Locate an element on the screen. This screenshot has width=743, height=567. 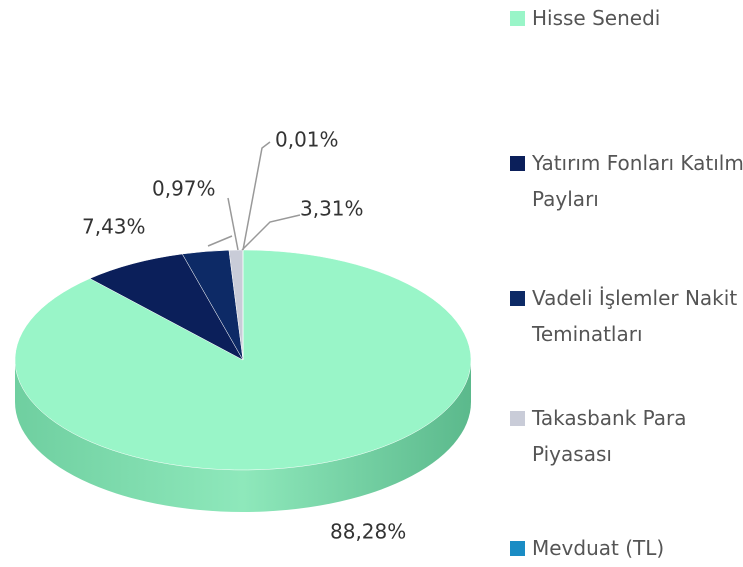
legend-item: Vadeli İşlemler Nakit Teminatları is located at coordinates (626, 316).